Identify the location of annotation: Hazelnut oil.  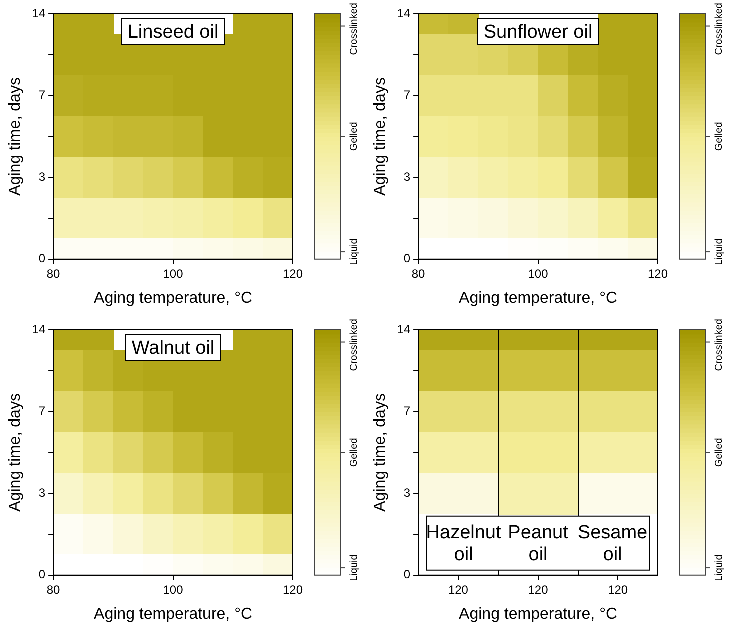
(464, 544).